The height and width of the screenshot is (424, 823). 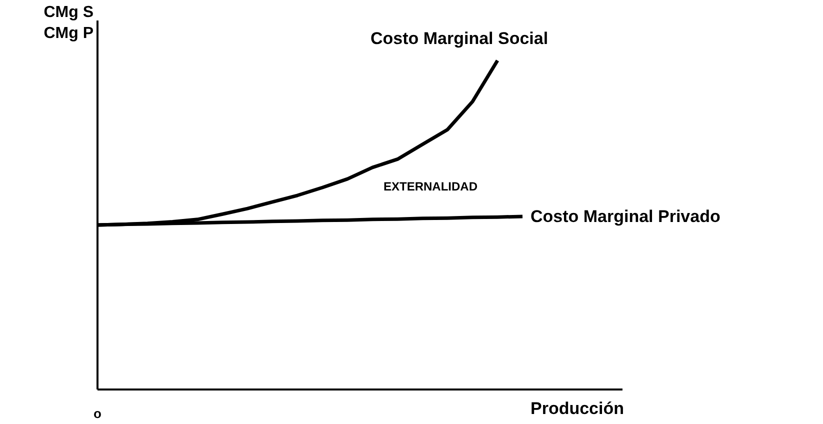 What do you see at coordinates (69, 23) in the screenshot?
I see `y-axis-title: CMg S CMg P` at bounding box center [69, 23].